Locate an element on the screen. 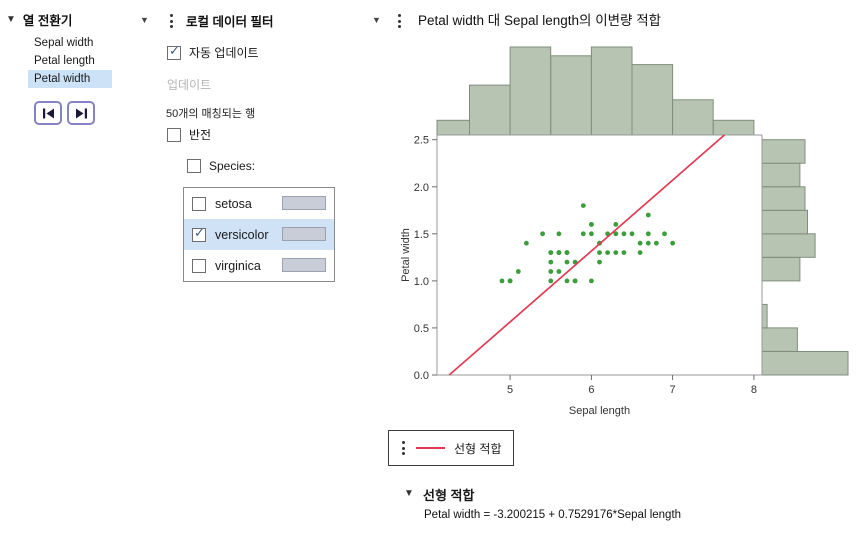 The width and height of the screenshot is (863, 533). species-level-listbox: setosa versicolor virginica is located at coordinates (259, 234).